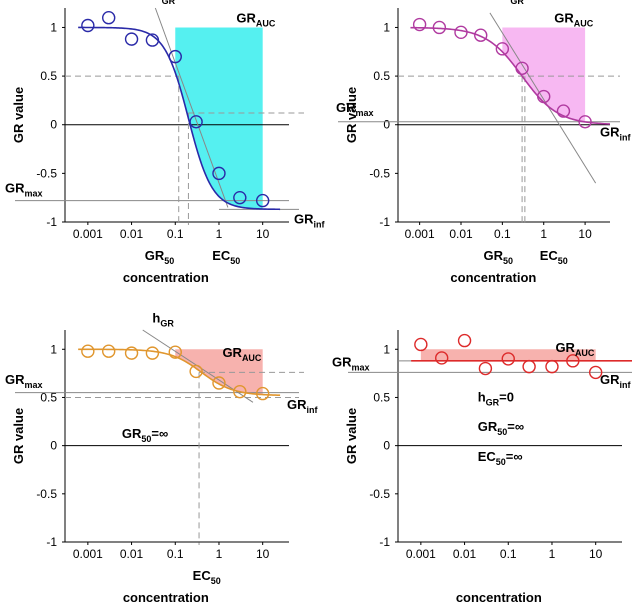 The image size is (642, 612). What do you see at coordinates (496, 398) in the screenshot?
I see `hgr-zero-label: hGR=0` at bounding box center [496, 398].